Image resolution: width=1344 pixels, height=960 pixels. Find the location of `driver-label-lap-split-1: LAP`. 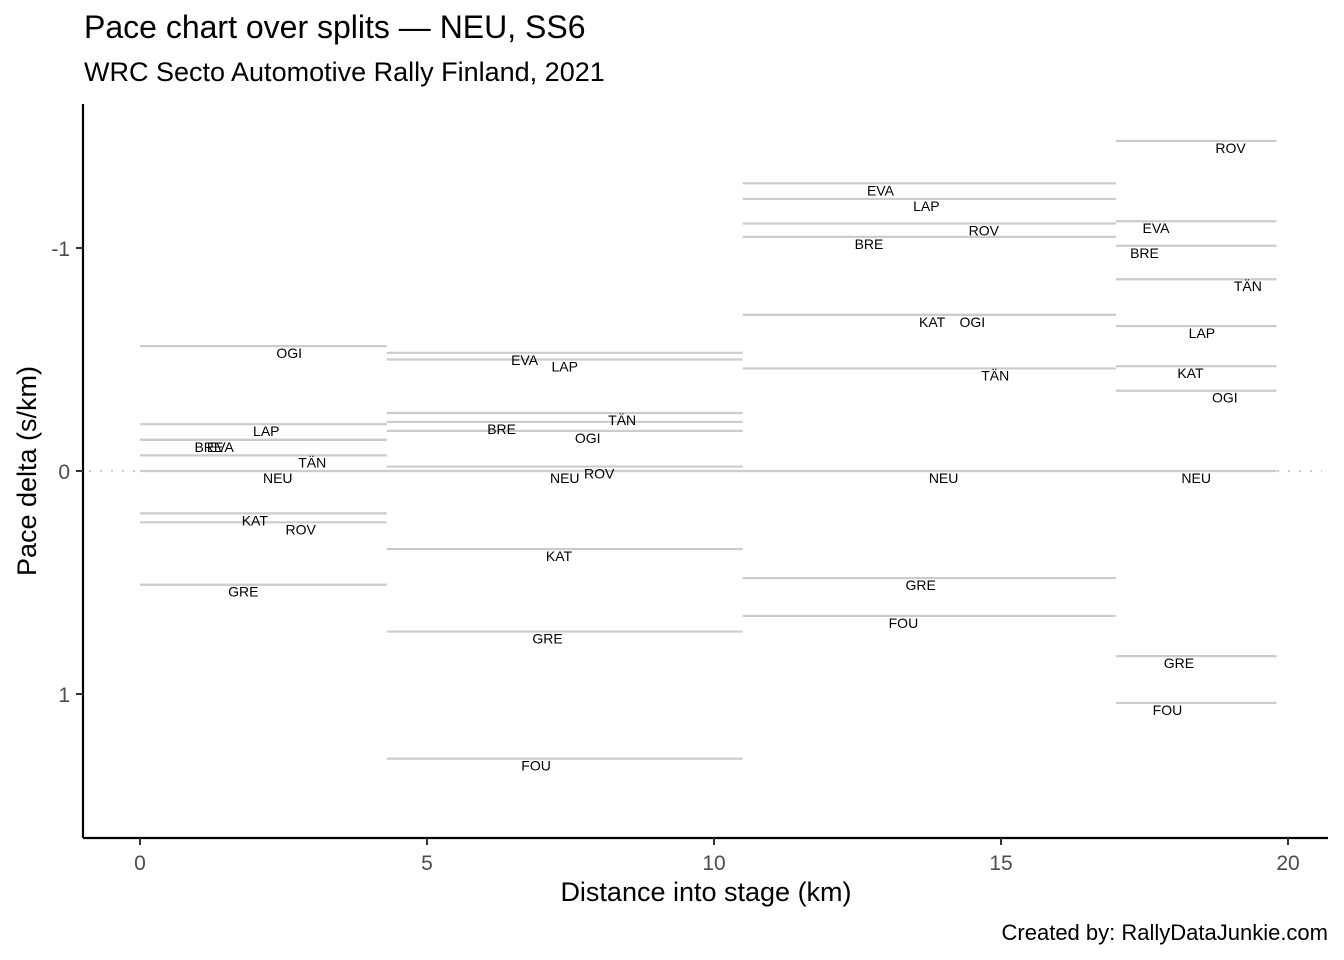

driver-label-lap-split-1: LAP is located at coordinates (266, 431).